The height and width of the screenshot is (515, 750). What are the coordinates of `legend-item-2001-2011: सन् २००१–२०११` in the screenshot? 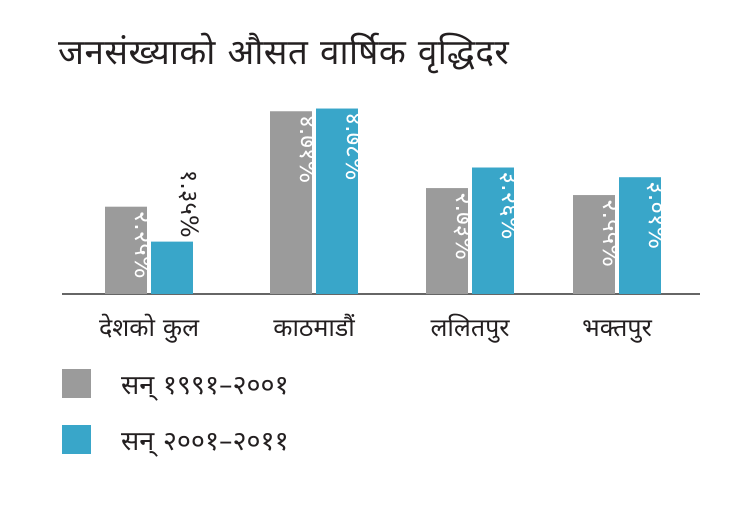 It's located at (175, 440).